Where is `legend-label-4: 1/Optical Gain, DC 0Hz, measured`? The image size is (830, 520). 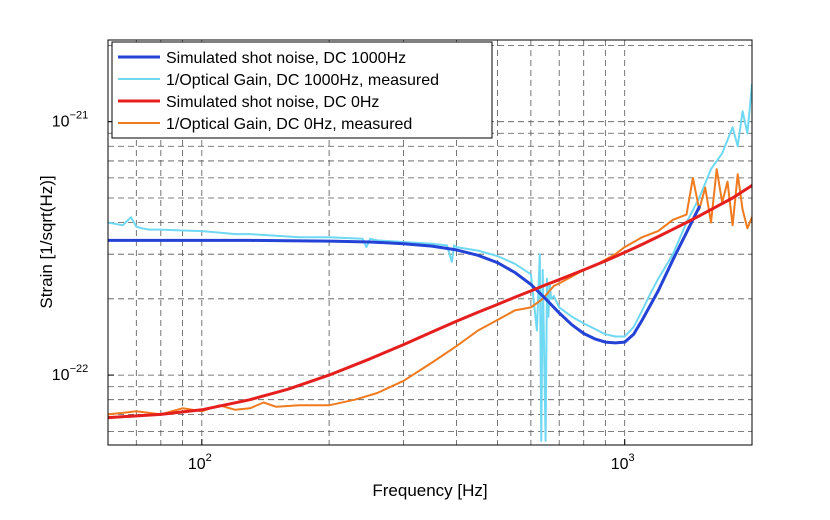
legend-label-4: 1/Optical Gain, DC 0Hz, measured is located at coordinates (289, 124).